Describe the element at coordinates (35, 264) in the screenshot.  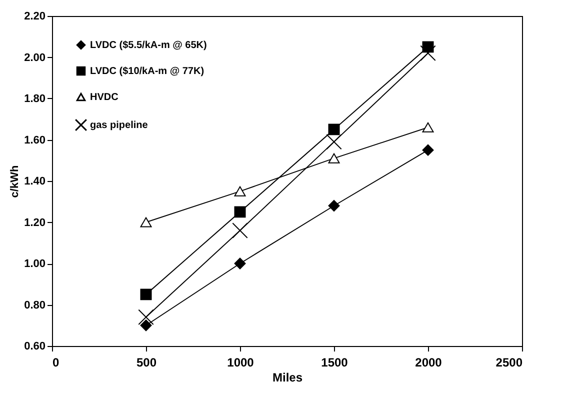
I see `y-tick-label: 1.00` at that location.